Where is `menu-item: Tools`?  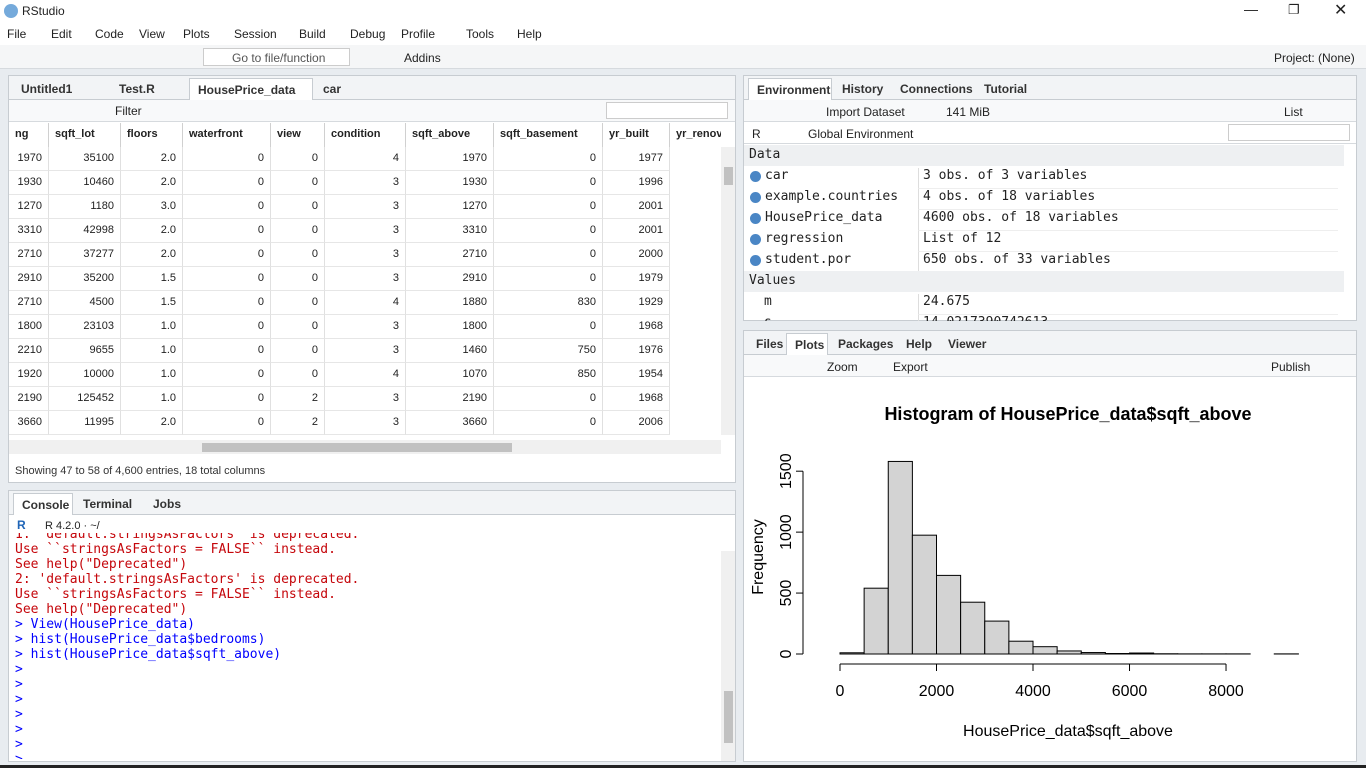 menu-item: Tools is located at coordinates (480, 34).